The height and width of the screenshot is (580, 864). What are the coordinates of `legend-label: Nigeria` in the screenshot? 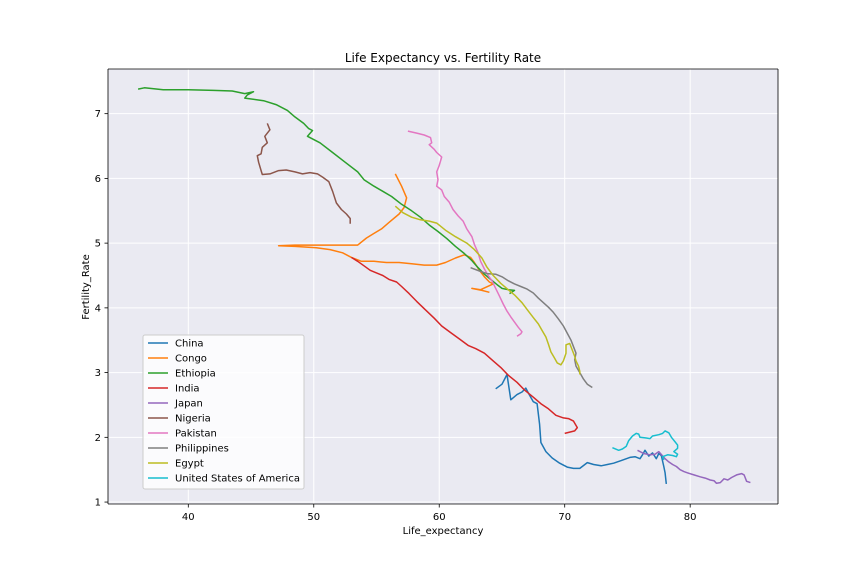 It's located at (193, 419).